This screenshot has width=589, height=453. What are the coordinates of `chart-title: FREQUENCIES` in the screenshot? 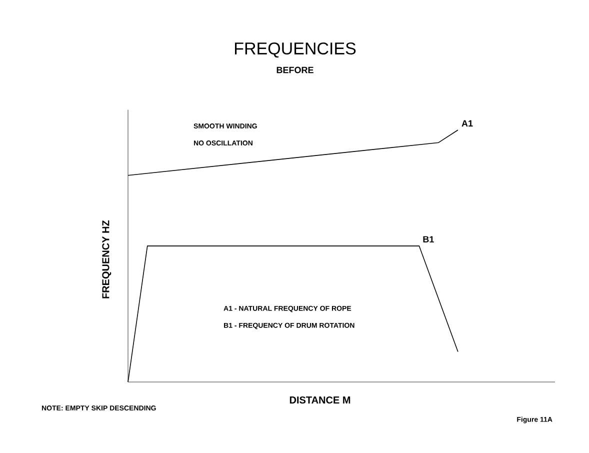 It's located at (295, 50).